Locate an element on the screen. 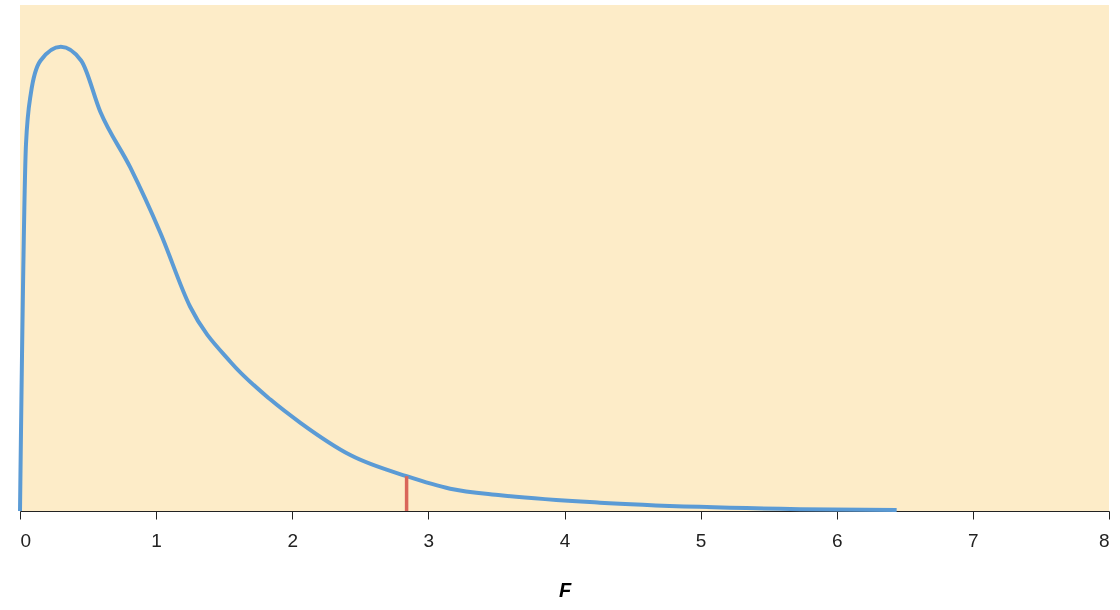  x-tick-label: 4 is located at coordinates (565, 540).